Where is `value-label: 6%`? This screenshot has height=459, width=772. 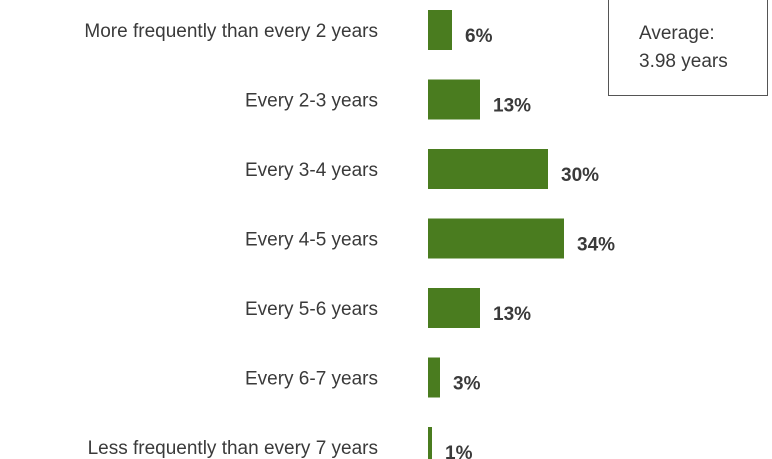 value-label: 6% is located at coordinates (479, 36).